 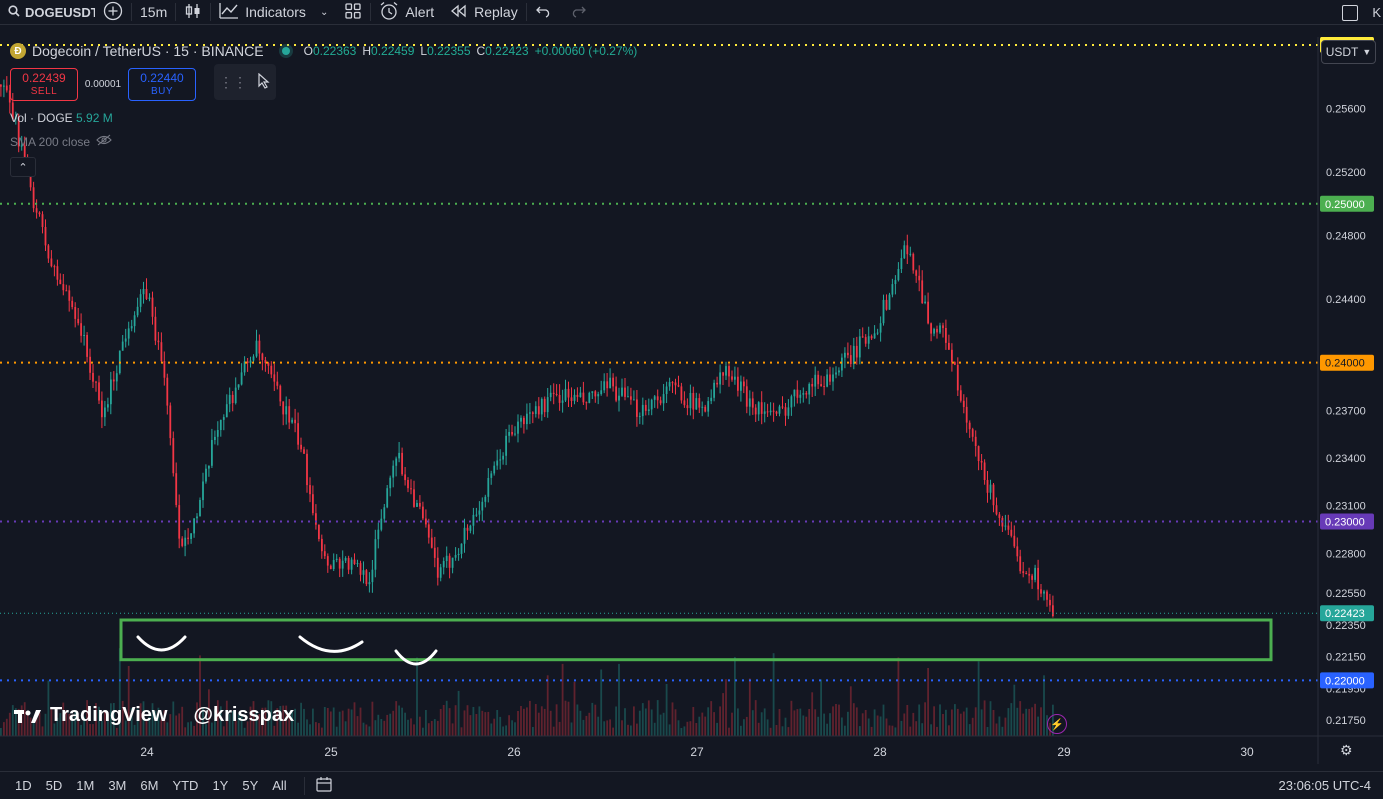 What do you see at coordinates (279, 785) in the screenshot?
I see `range-all: All` at bounding box center [279, 785].